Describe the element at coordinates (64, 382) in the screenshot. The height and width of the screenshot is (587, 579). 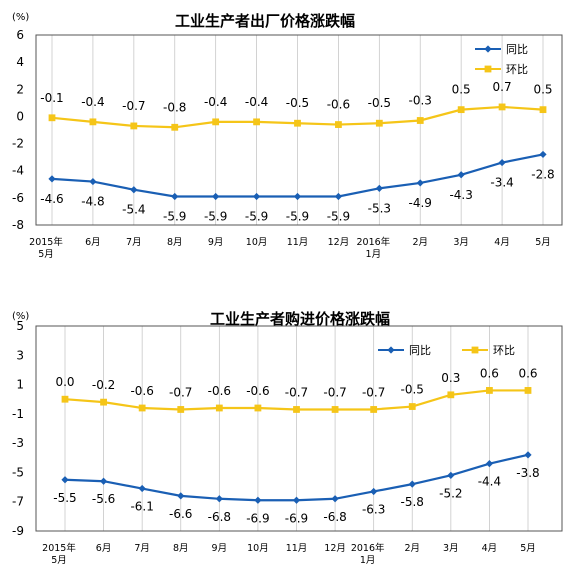
I see `data-label: 0.0` at that location.